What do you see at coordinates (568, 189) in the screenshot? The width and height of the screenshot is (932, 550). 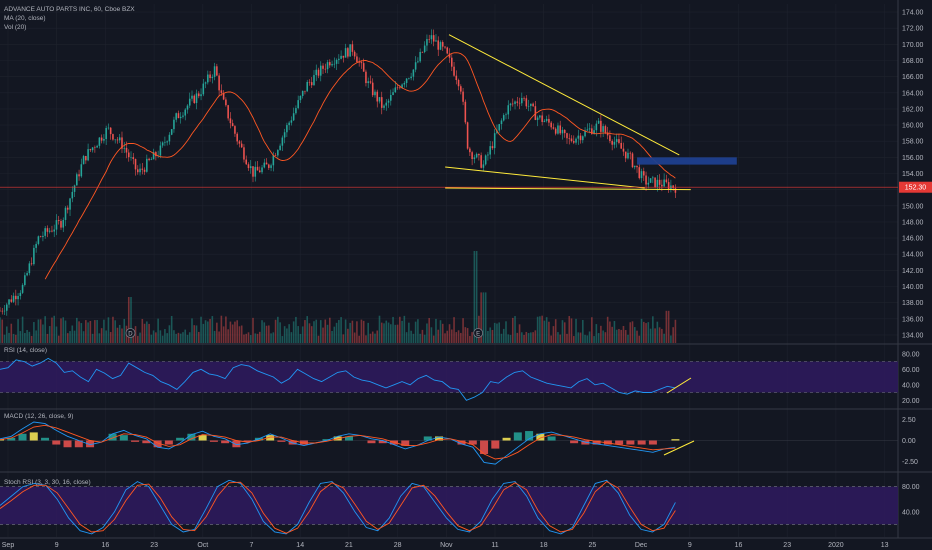 I see `support-trendline-lower` at bounding box center [568, 189].